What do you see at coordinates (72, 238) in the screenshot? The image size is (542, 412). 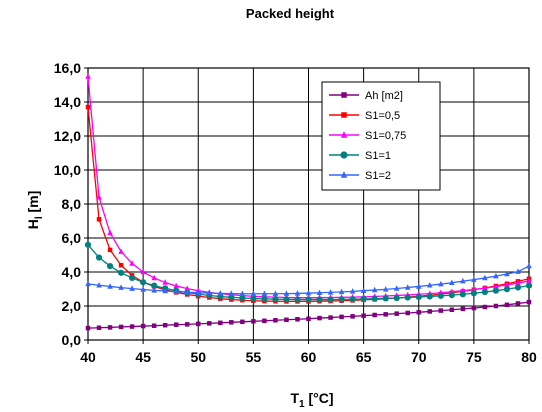 I see `y-tick-label: 6,0` at bounding box center [72, 238].